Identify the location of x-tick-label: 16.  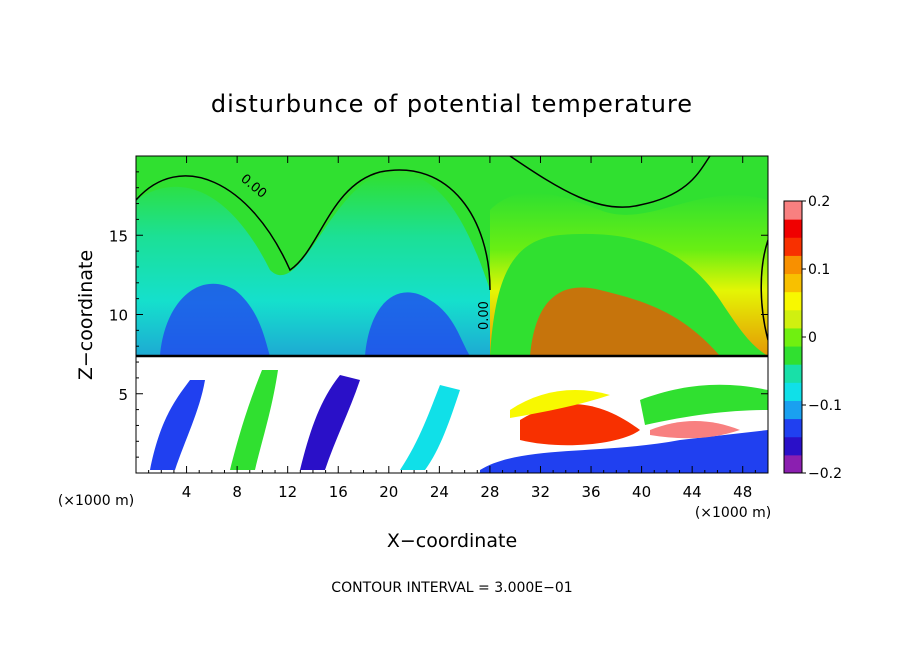
(338, 492).